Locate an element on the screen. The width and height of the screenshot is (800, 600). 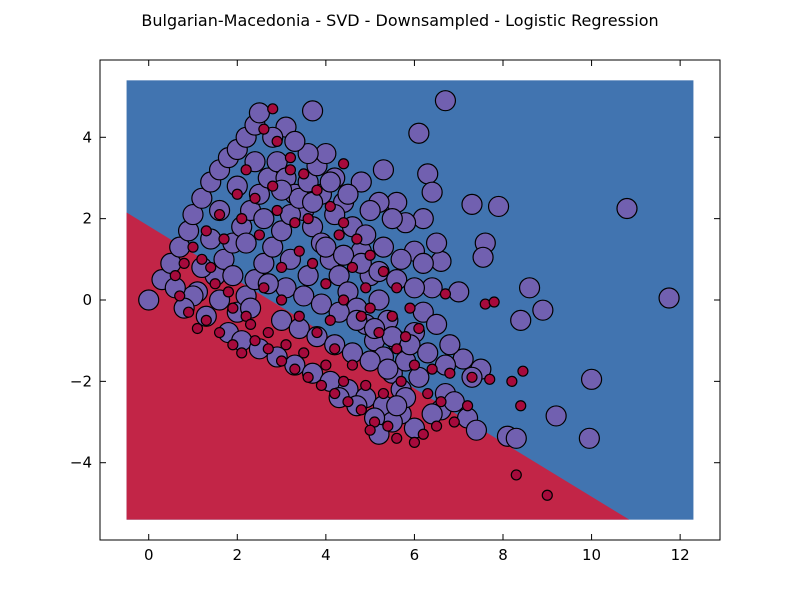
x-tick-label: 0 is located at coordinates (149, 555).